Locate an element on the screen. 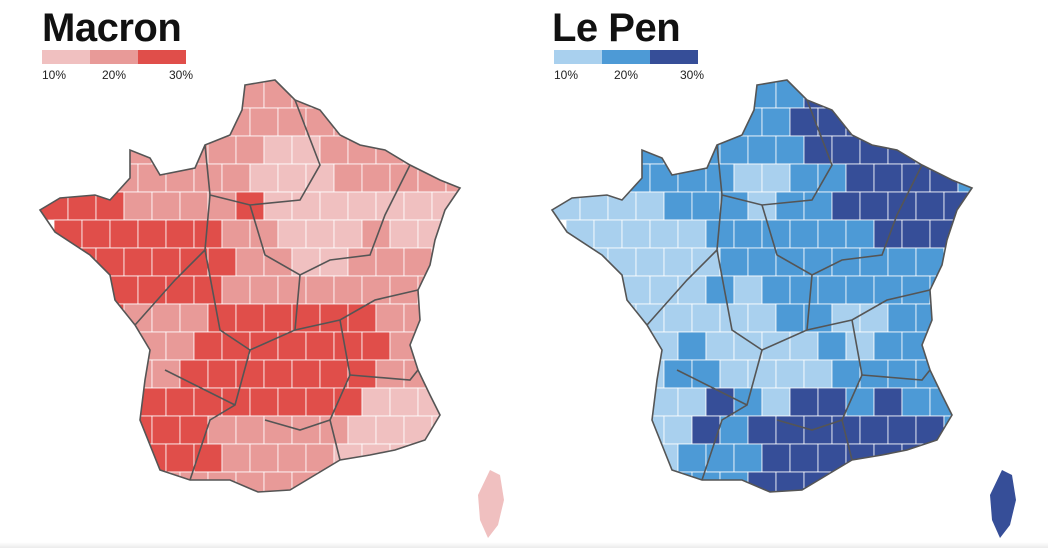  bottom-fade is located at coordinates (524, 545).